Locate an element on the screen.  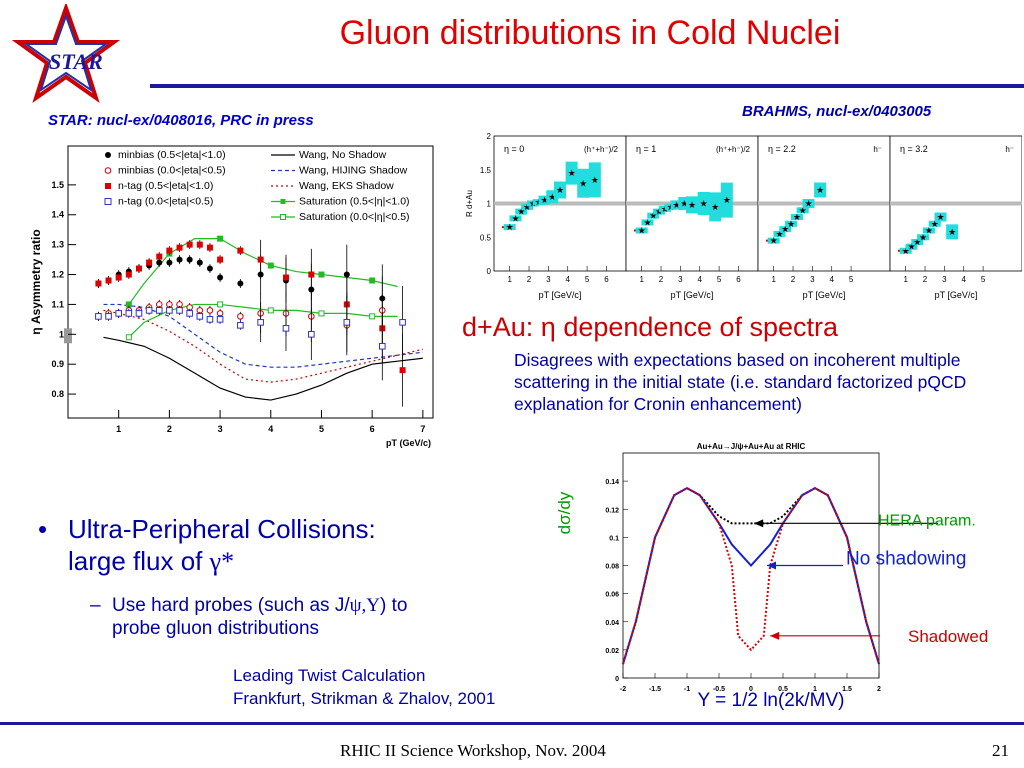
y-tick-label: 2 is located at coordinates (489, 136).